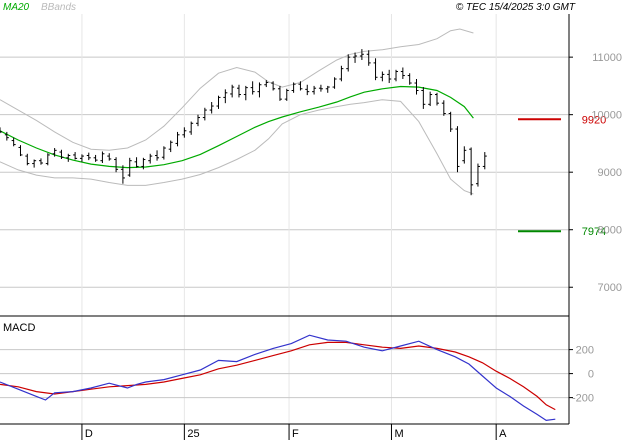  Describe the element at coordinates (562, 176) in the screenshot. I see `price-levels: 9920 7974` at that location.